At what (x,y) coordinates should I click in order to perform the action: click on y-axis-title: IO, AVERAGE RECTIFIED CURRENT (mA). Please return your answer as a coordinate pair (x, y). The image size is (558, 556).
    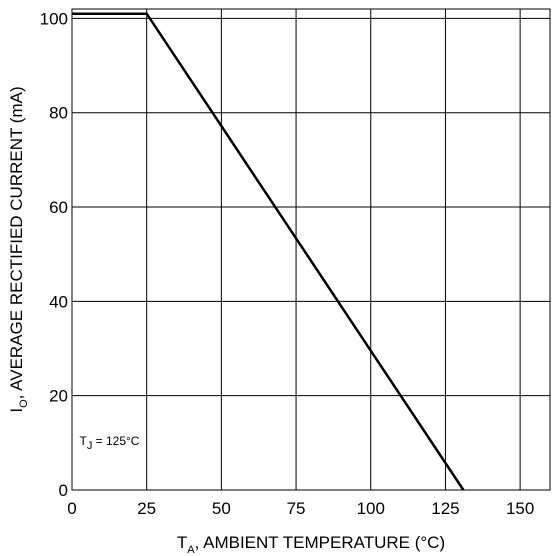
    Looking at the image, I should click on (18, 249).